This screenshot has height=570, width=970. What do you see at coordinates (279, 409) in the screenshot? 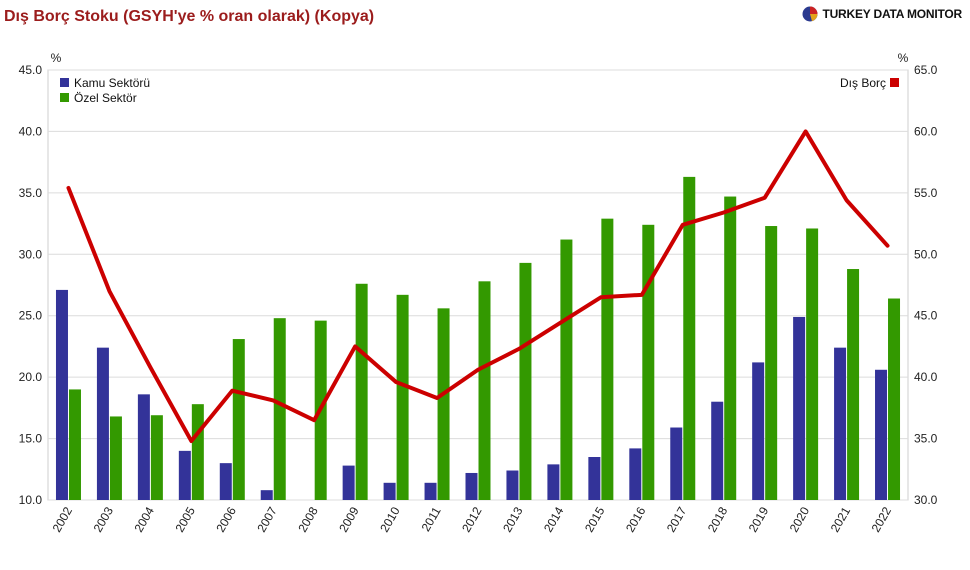
I see `bar-ozel-2007` at bounding box center [279, 409].